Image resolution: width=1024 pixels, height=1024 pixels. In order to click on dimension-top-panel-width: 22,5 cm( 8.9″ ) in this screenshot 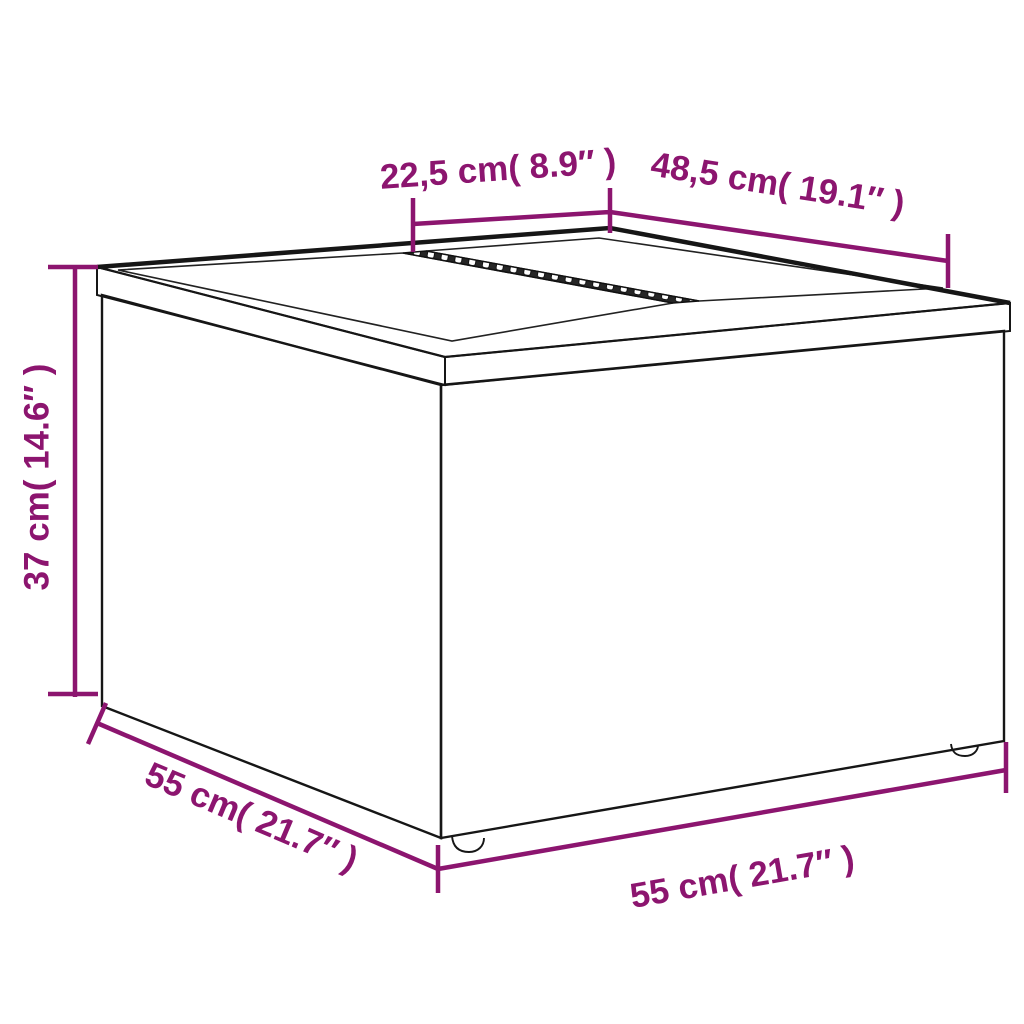, I will do `click(498, 196)`.